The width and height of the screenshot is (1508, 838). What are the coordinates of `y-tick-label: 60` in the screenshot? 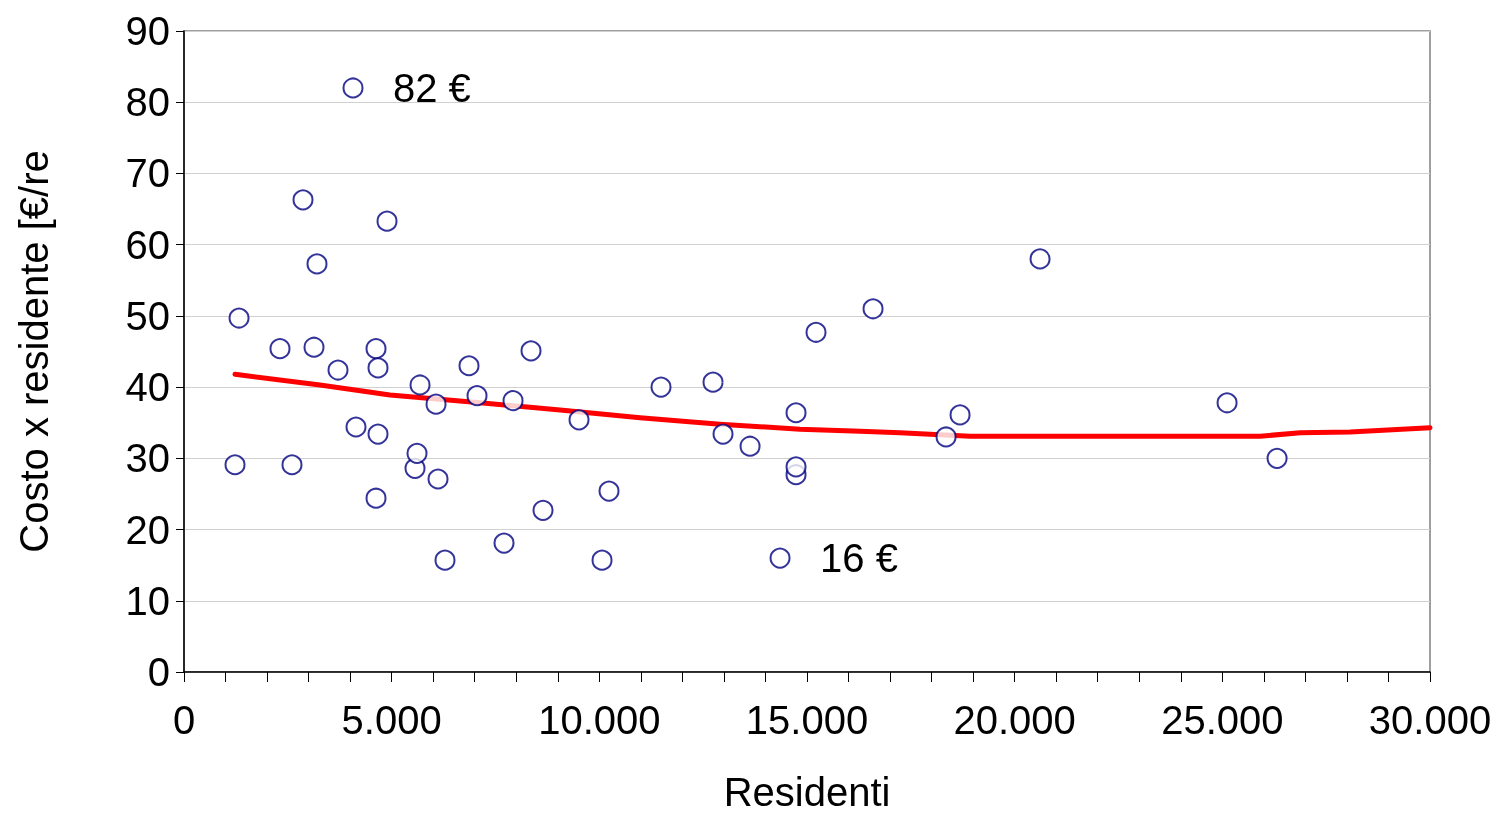 It's located at (147, 244).